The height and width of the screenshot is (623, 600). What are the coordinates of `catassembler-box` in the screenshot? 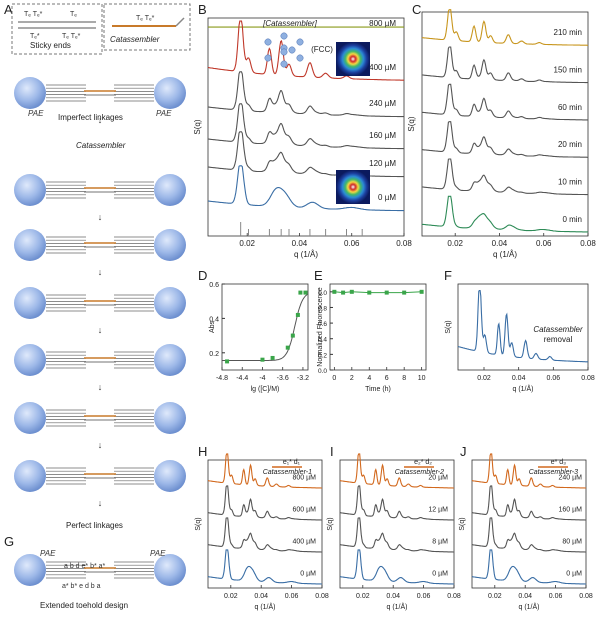 It's located at (147, 27).